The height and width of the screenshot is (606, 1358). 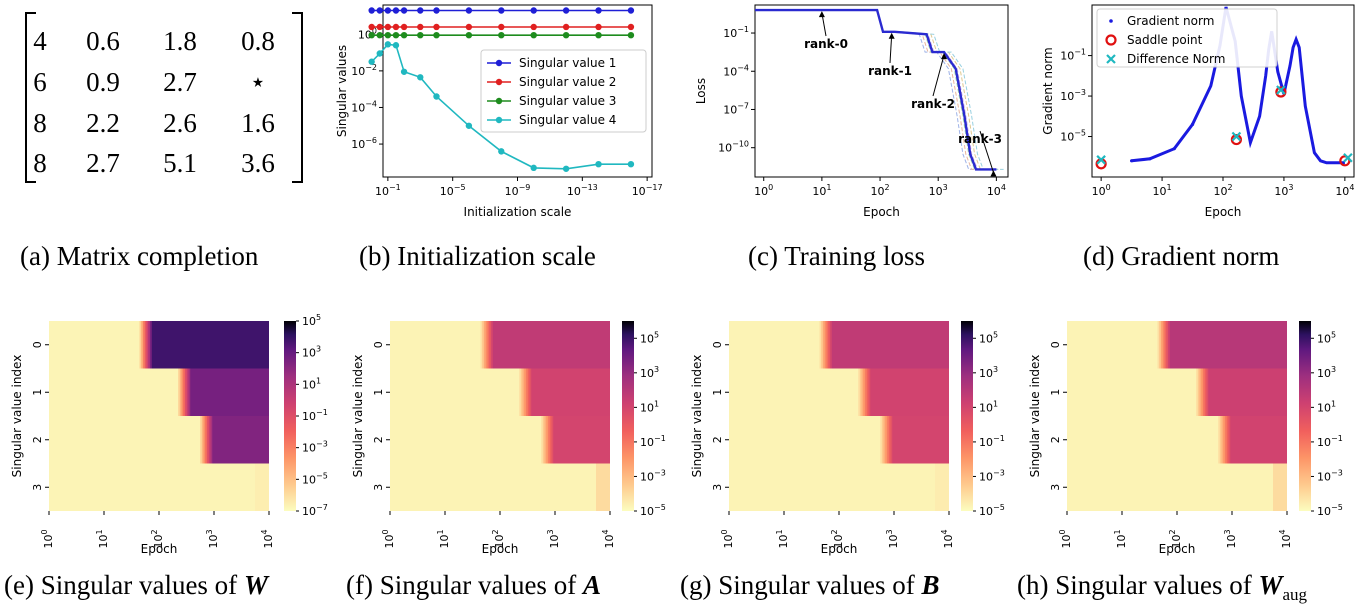 What do you see at coordinates (656, 403) in the screenshot?
I see `colorbar-tick-label-exponent: 1` at bounding box center [656, 403].